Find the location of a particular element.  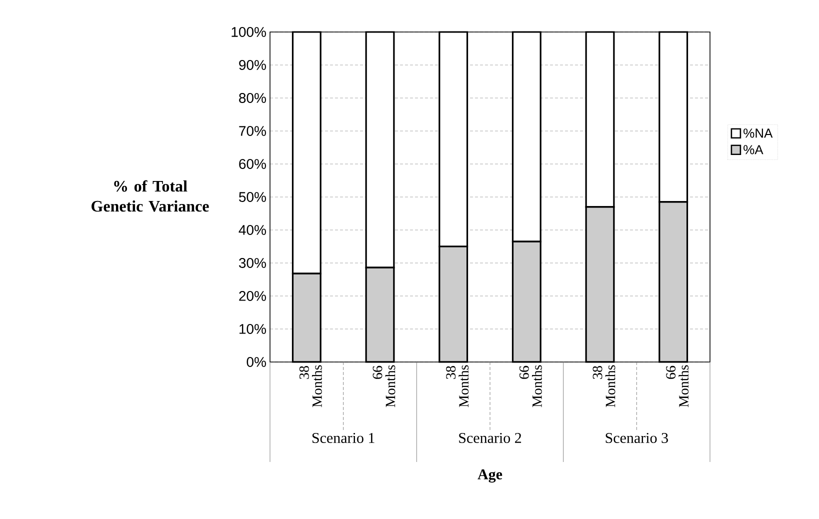

text: Scenario 2 is located at coordinates (490, 438).